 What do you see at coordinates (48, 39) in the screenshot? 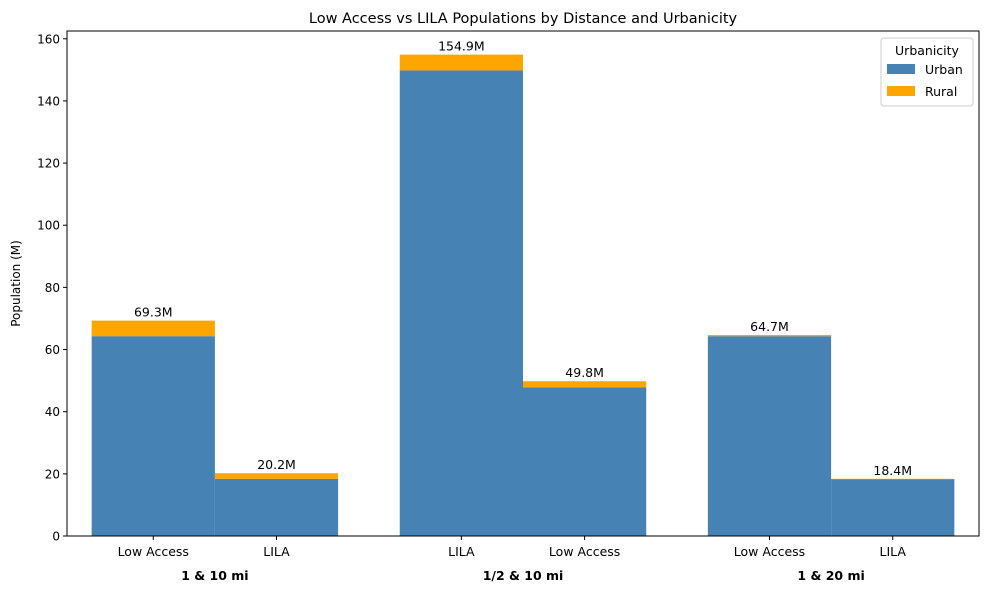
I see `y-tick-label: 160` at bounding box center [48, 39].